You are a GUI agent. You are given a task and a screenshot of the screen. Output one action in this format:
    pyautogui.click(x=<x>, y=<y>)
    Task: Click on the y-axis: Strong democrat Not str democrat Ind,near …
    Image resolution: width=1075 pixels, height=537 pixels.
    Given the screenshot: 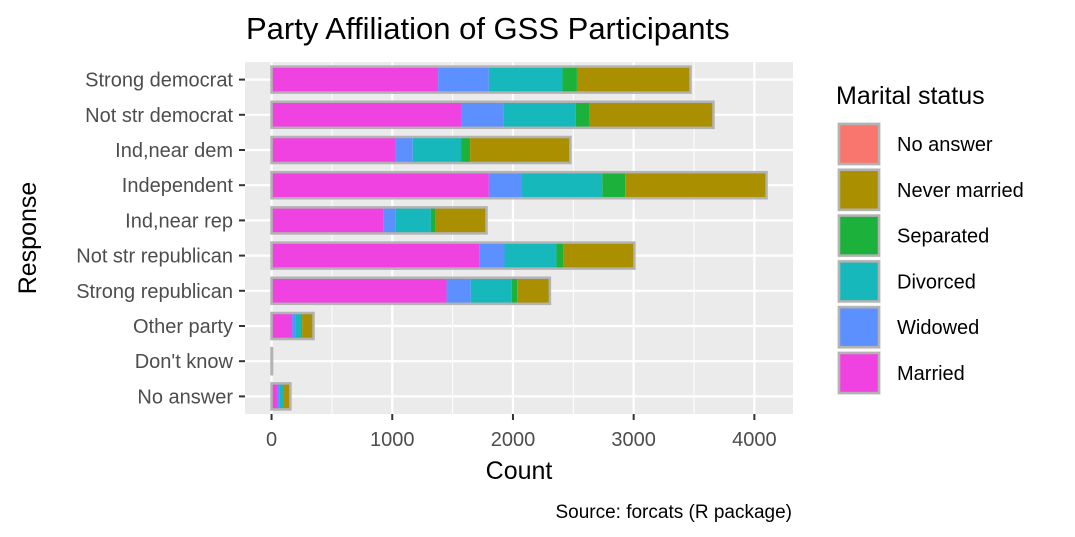 What is the action you would take?
    pyautogui.click(x=160, y=239)
    